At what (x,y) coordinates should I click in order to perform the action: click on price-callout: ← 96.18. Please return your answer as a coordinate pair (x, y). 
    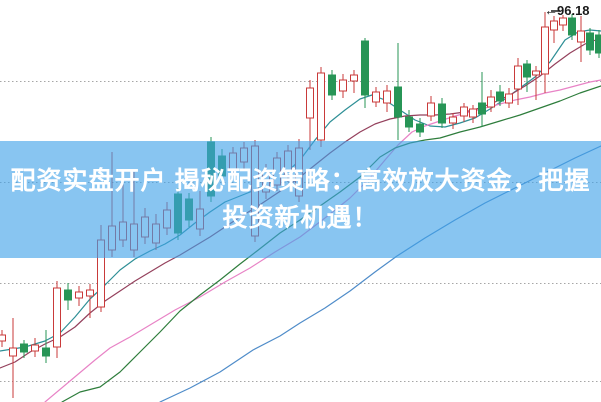
    Looking at the image, I should click on (567, 10).